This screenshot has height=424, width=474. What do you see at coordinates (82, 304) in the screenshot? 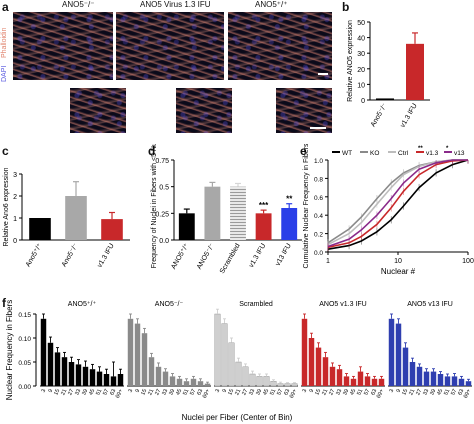
I see `group-title: ANO5⁺/⁺` at bounding box center [82, 304].